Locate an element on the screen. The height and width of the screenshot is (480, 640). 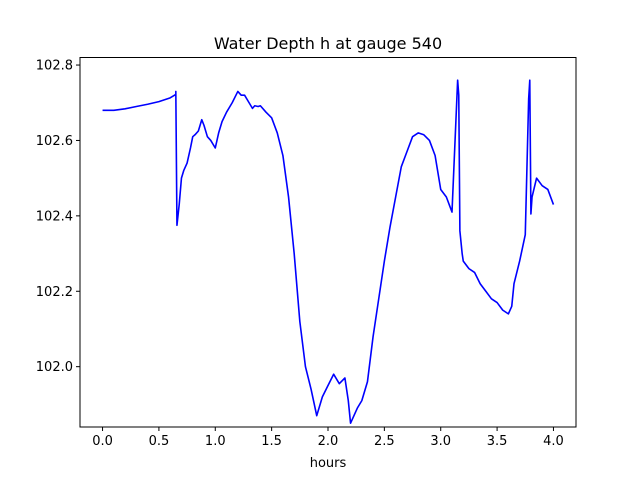
x-axis: 0.0 0.5 1.0 1.5 2.0 2.5 3.0 3.5 4.0 is located at coordinates (328, 438).